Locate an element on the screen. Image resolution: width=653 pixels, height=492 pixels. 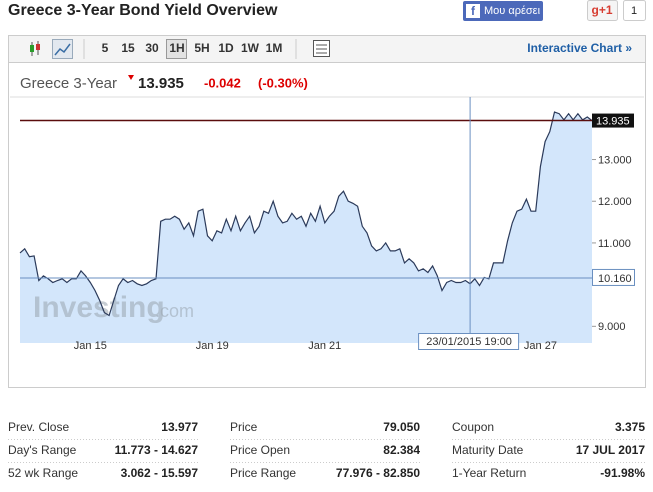
y-tick-label: 12.000 is located at coordinates (615, 202).